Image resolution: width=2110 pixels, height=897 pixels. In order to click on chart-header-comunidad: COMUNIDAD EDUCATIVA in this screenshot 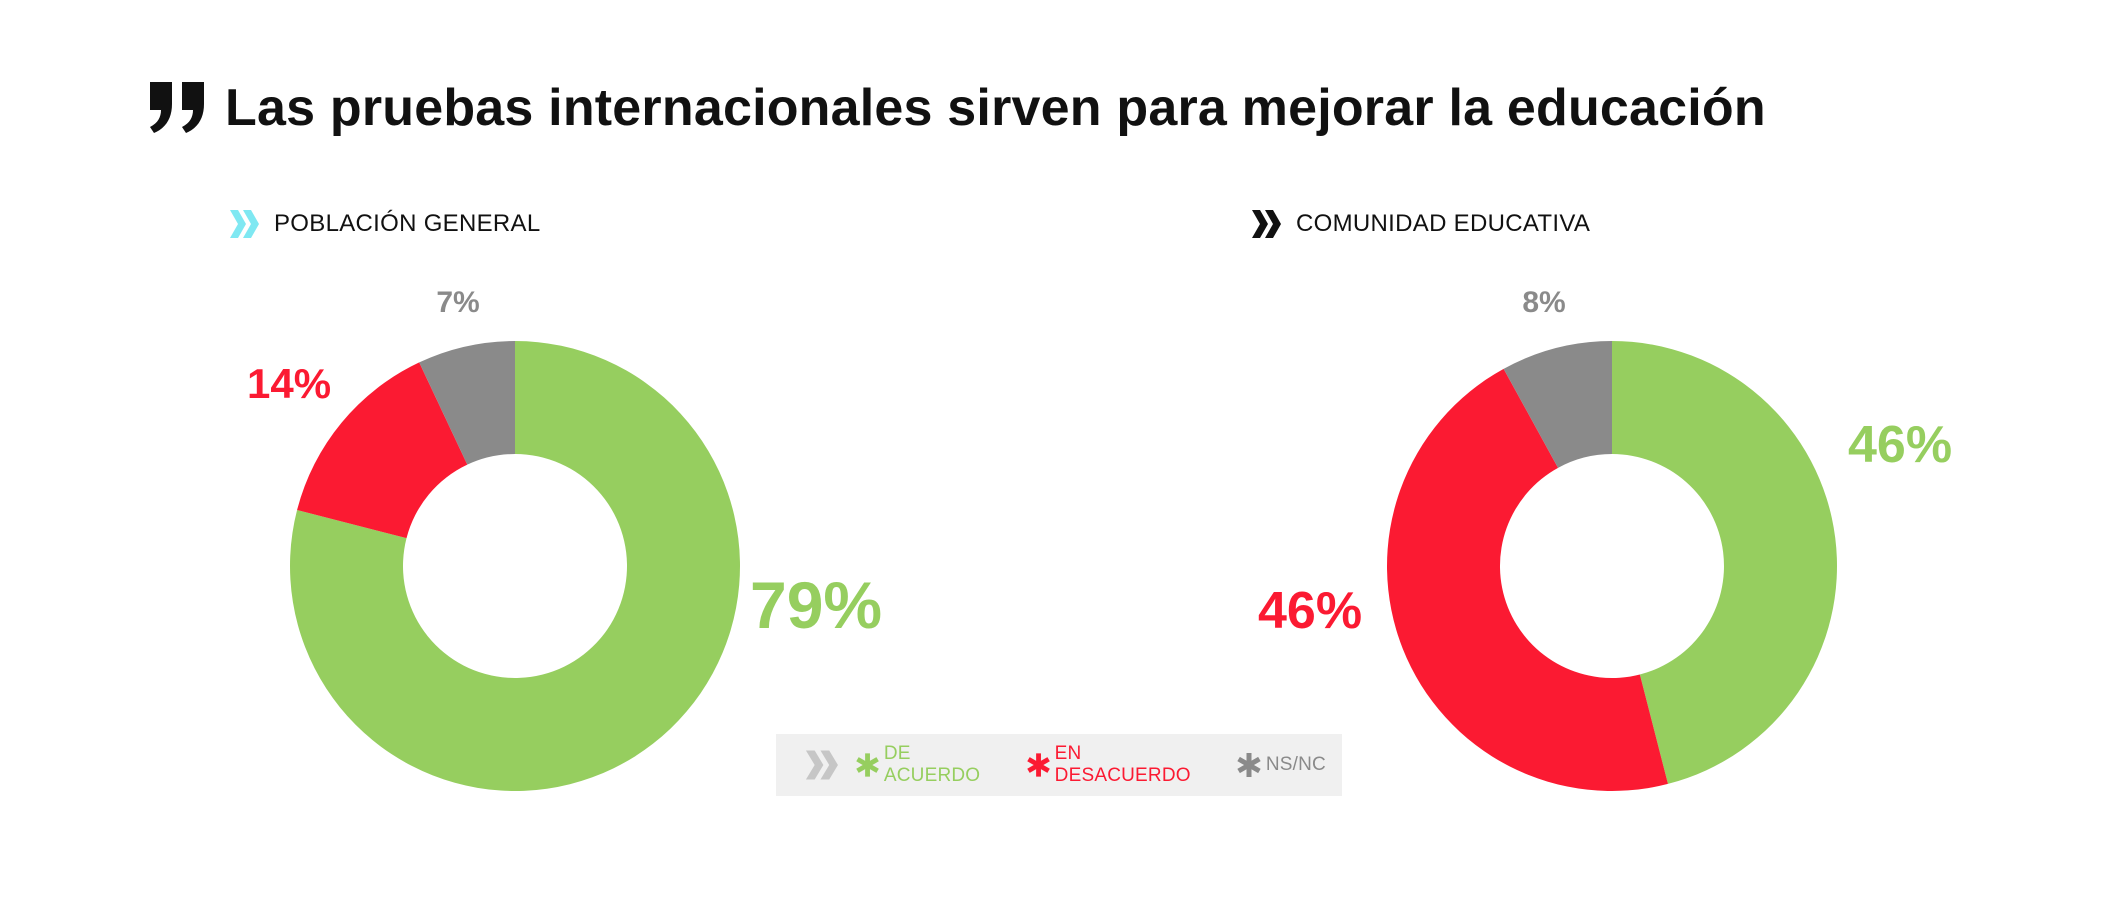, I will do `click(1420, 224)`.